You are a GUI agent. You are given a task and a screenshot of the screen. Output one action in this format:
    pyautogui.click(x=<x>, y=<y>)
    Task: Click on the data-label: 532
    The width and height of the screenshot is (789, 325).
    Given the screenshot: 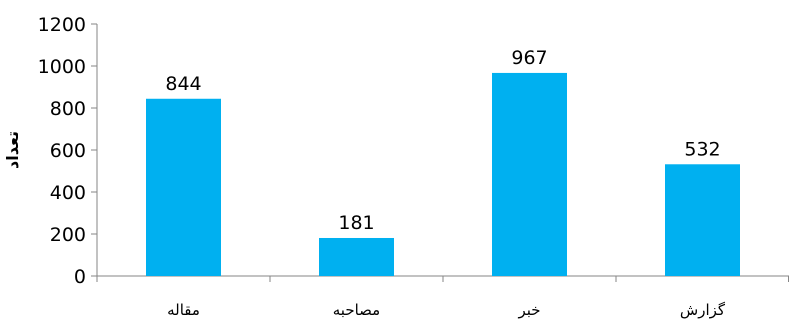 What is the action you would take?
    pyautogui.click(x=702, y=149)
    